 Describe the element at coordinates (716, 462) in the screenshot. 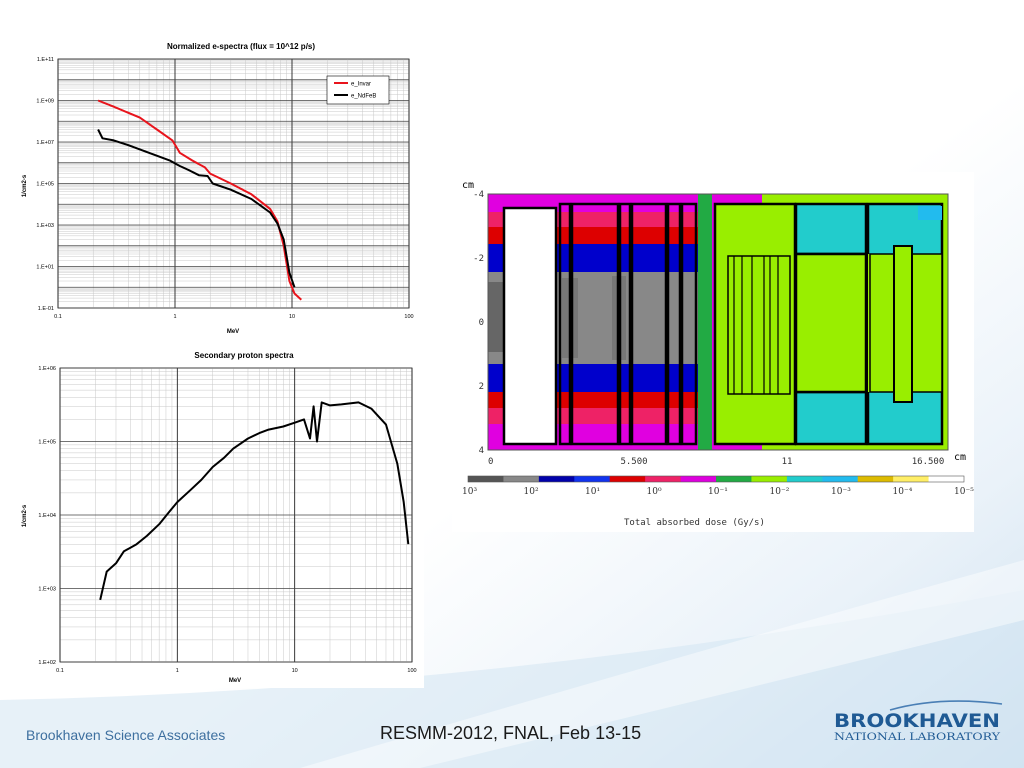

I see `x-tick-labels: 0 5.500 11 16.500` at that location.